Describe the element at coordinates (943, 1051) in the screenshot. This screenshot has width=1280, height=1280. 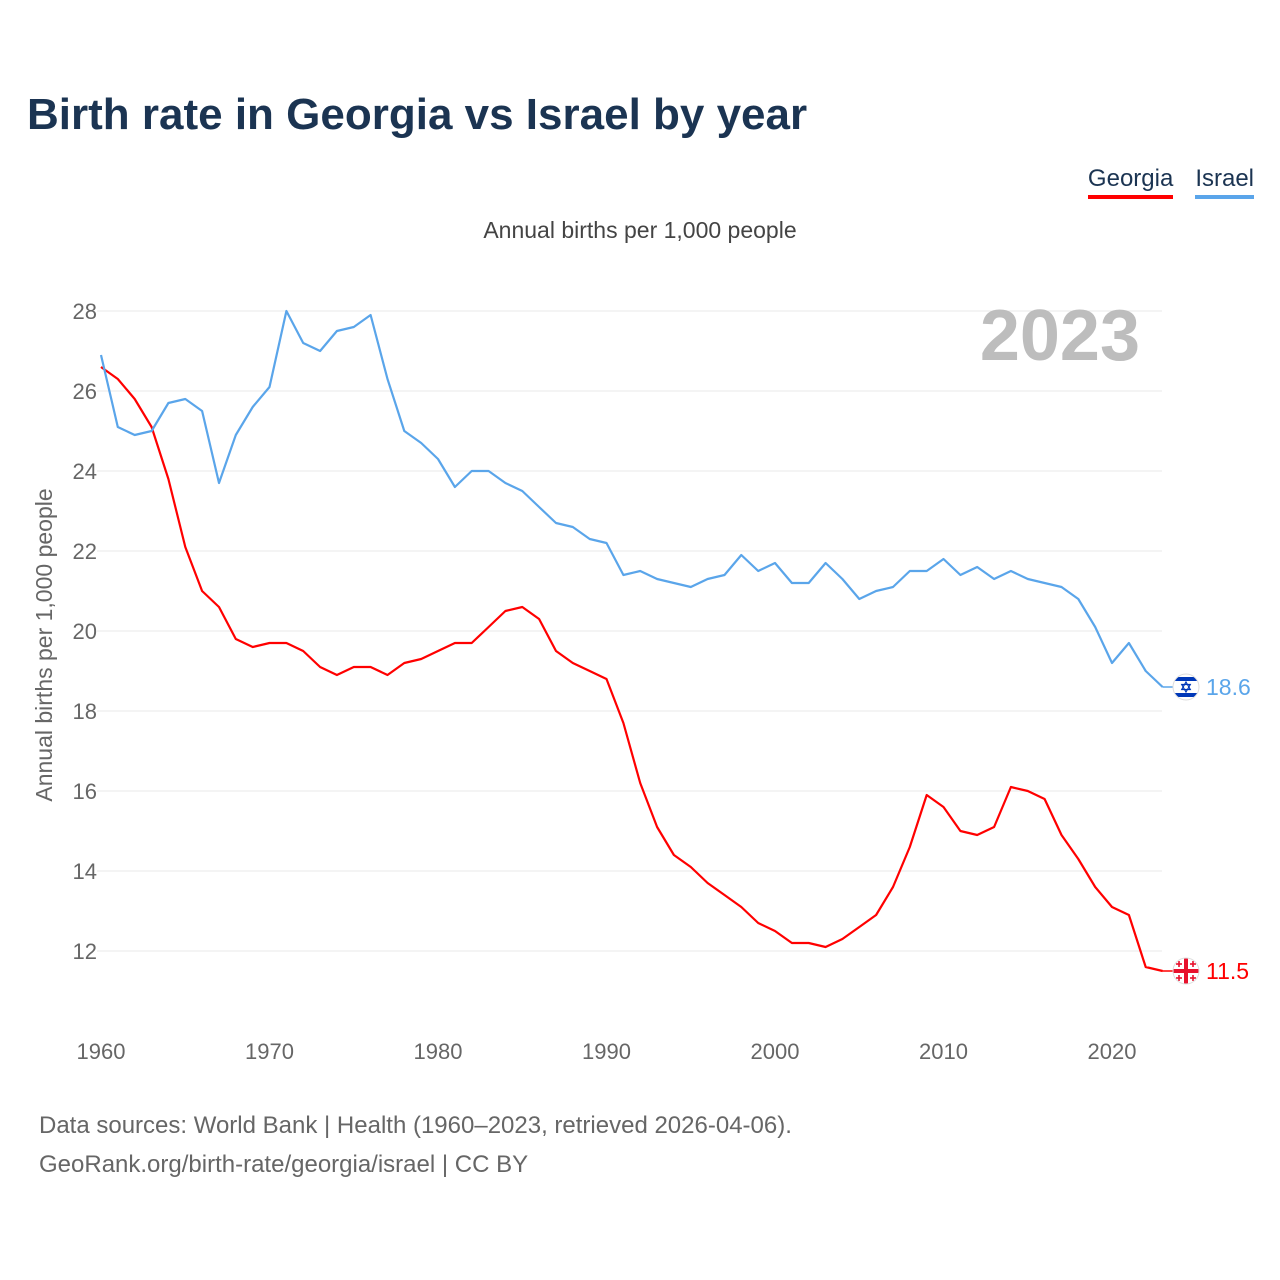
I see `x-tick-label: 2010` at that location.